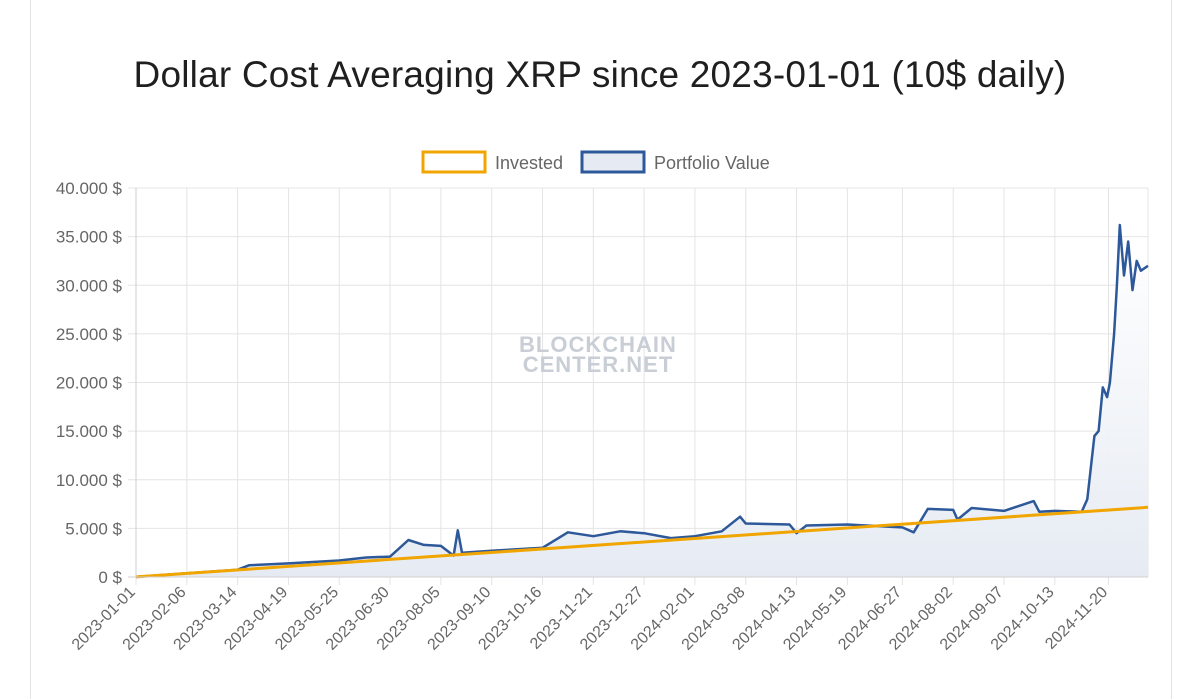 Image resolution: width=1200 pixels, height=699 pixels. I want to click on y-tick-label: 20.000 $, so click(89, 383).